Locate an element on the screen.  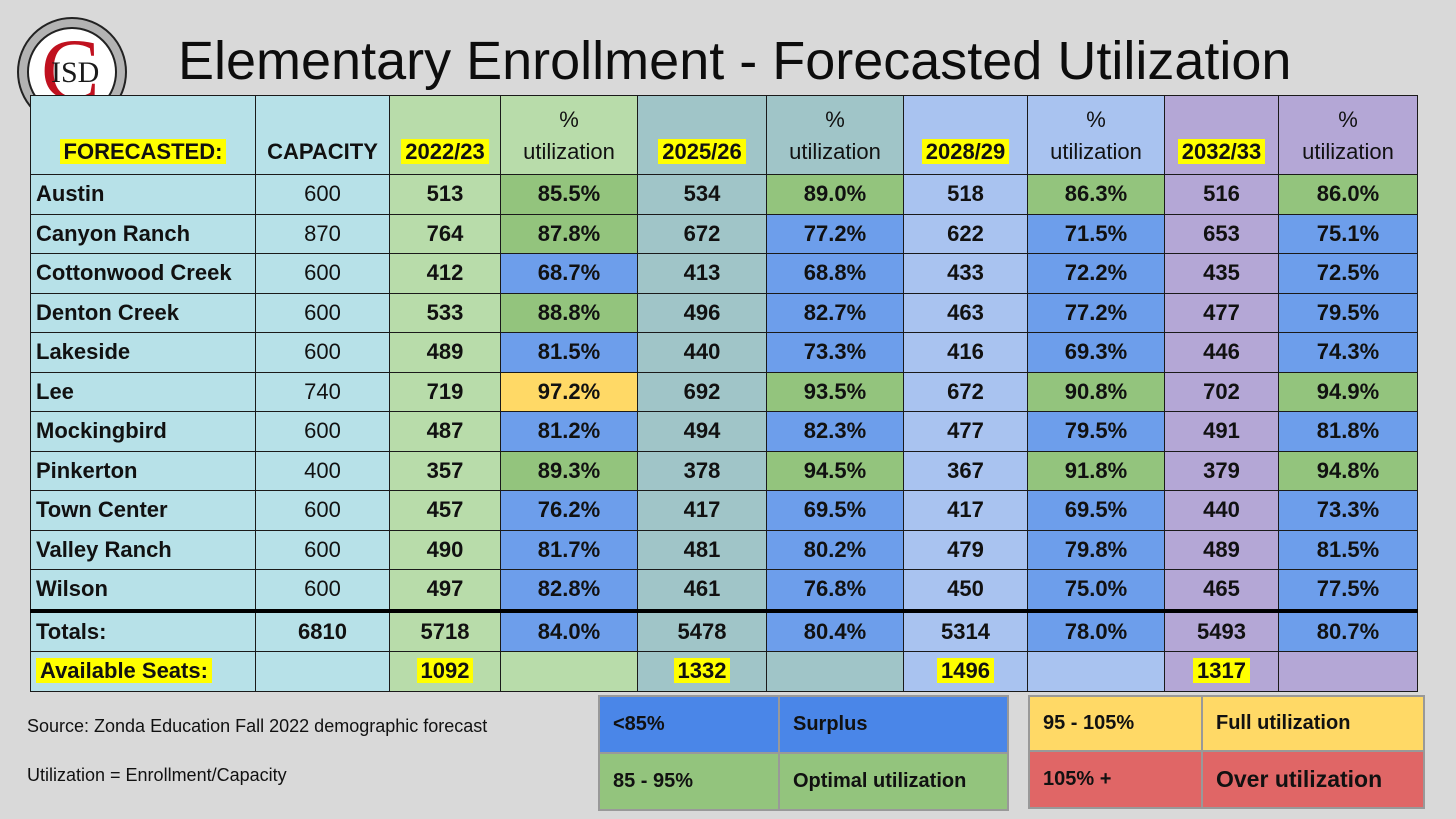
utilization-cell: 77.2% is located at coordinates (835, 233).